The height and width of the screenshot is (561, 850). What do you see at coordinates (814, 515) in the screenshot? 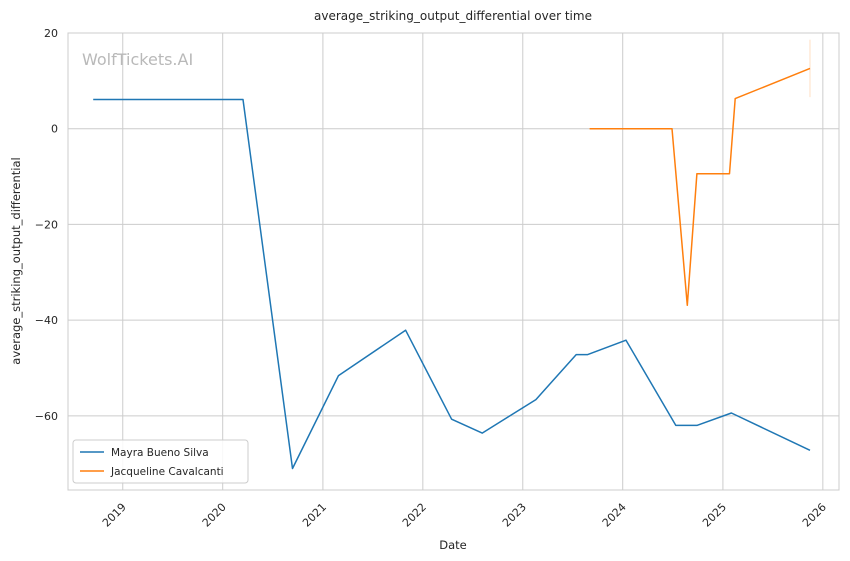
I see `x-tick-label: 2026` at bounding box center [814, 515].